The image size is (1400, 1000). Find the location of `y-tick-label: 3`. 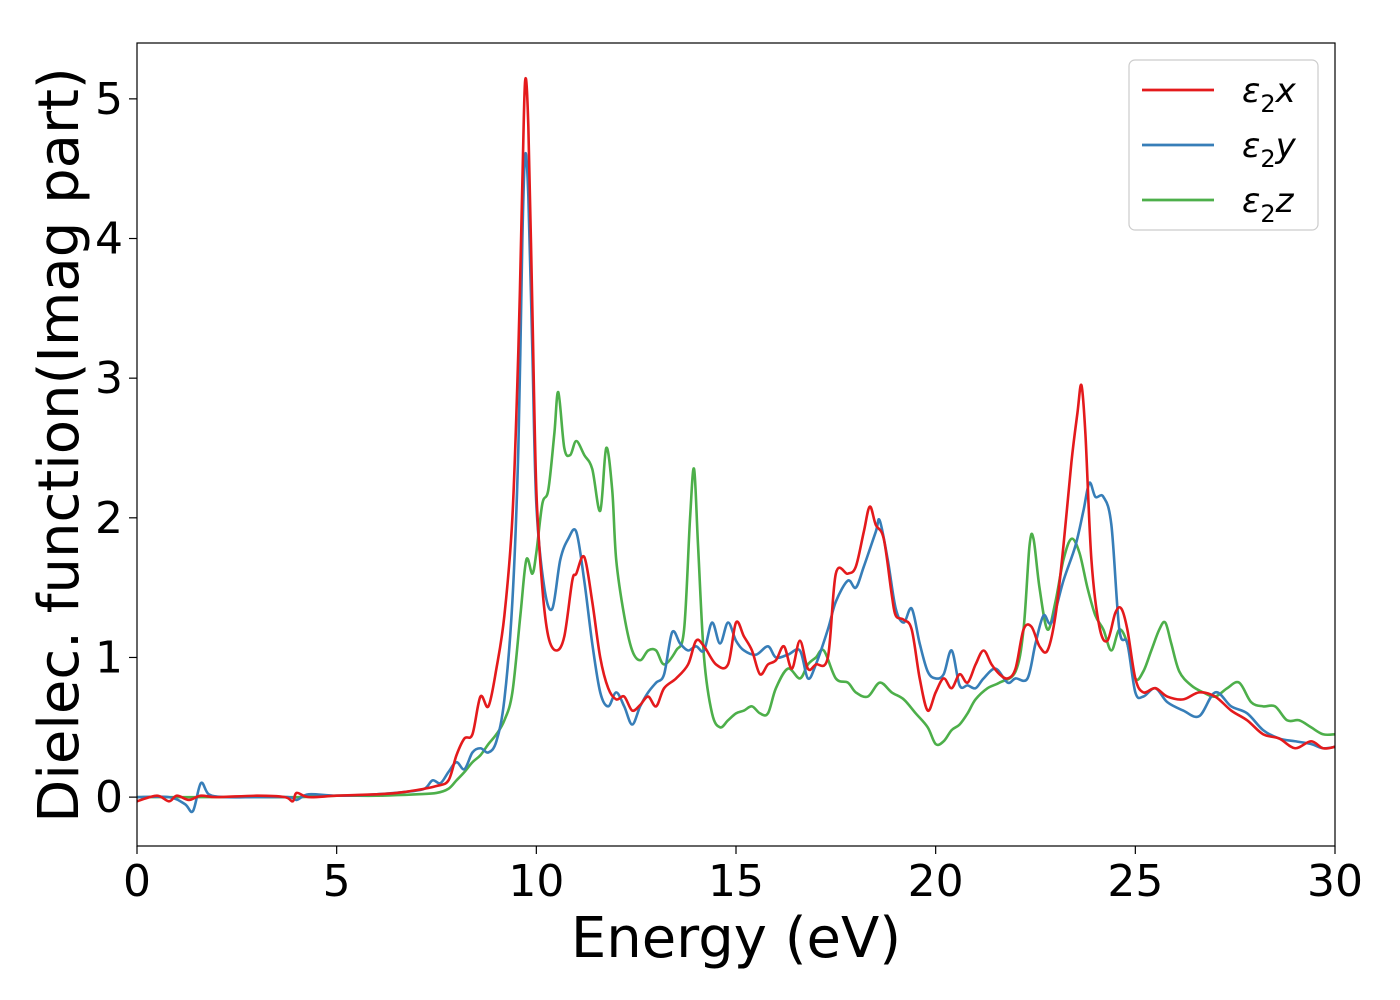

y-tick-label: 3 is located at coordinates (109, 378).